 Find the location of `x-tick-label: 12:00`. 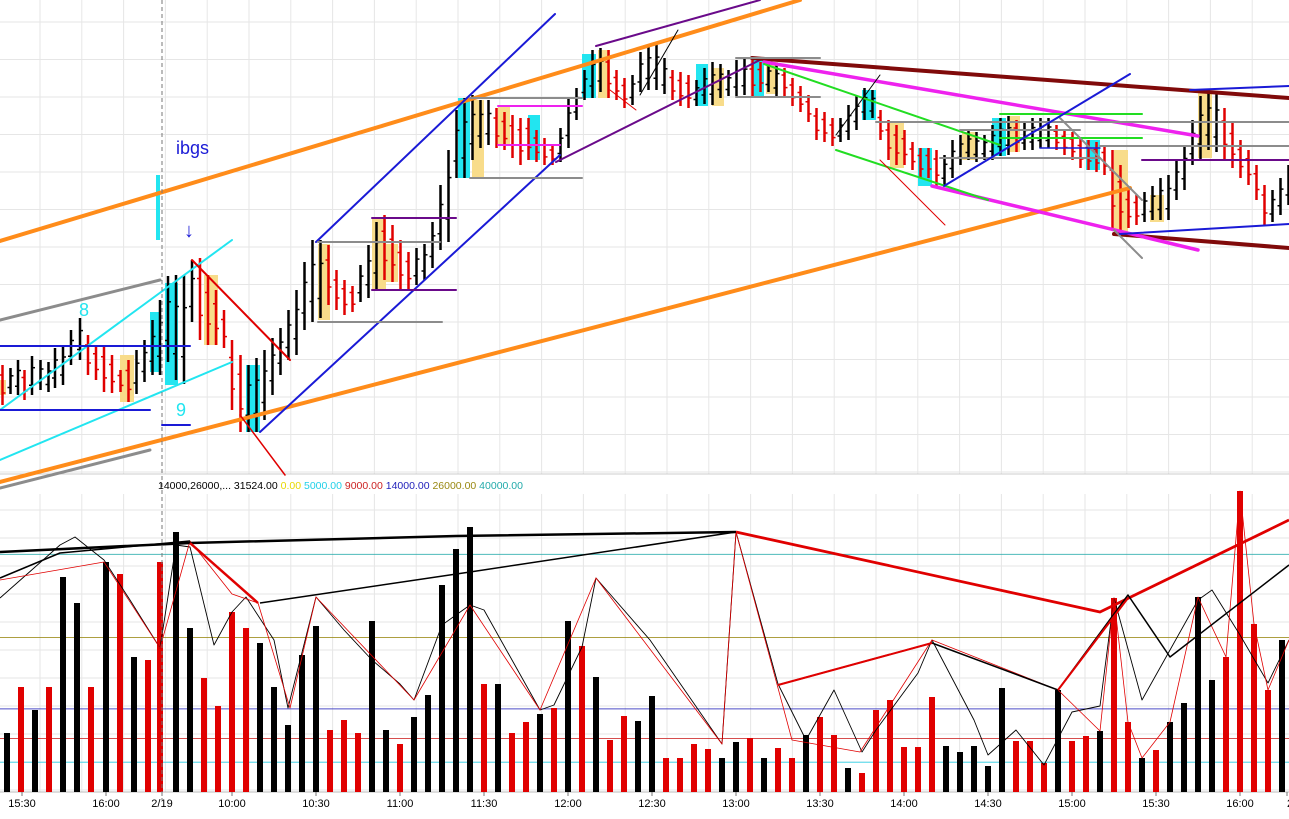

x-tick-label: 12:00 is located at coordinates (568, 804).